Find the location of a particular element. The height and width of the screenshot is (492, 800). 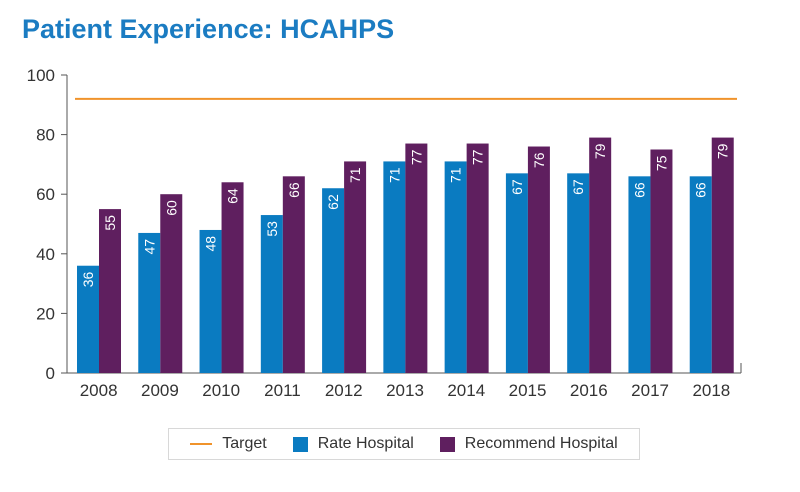

legend-swatch-recommend is located at coordinates (447, 444).